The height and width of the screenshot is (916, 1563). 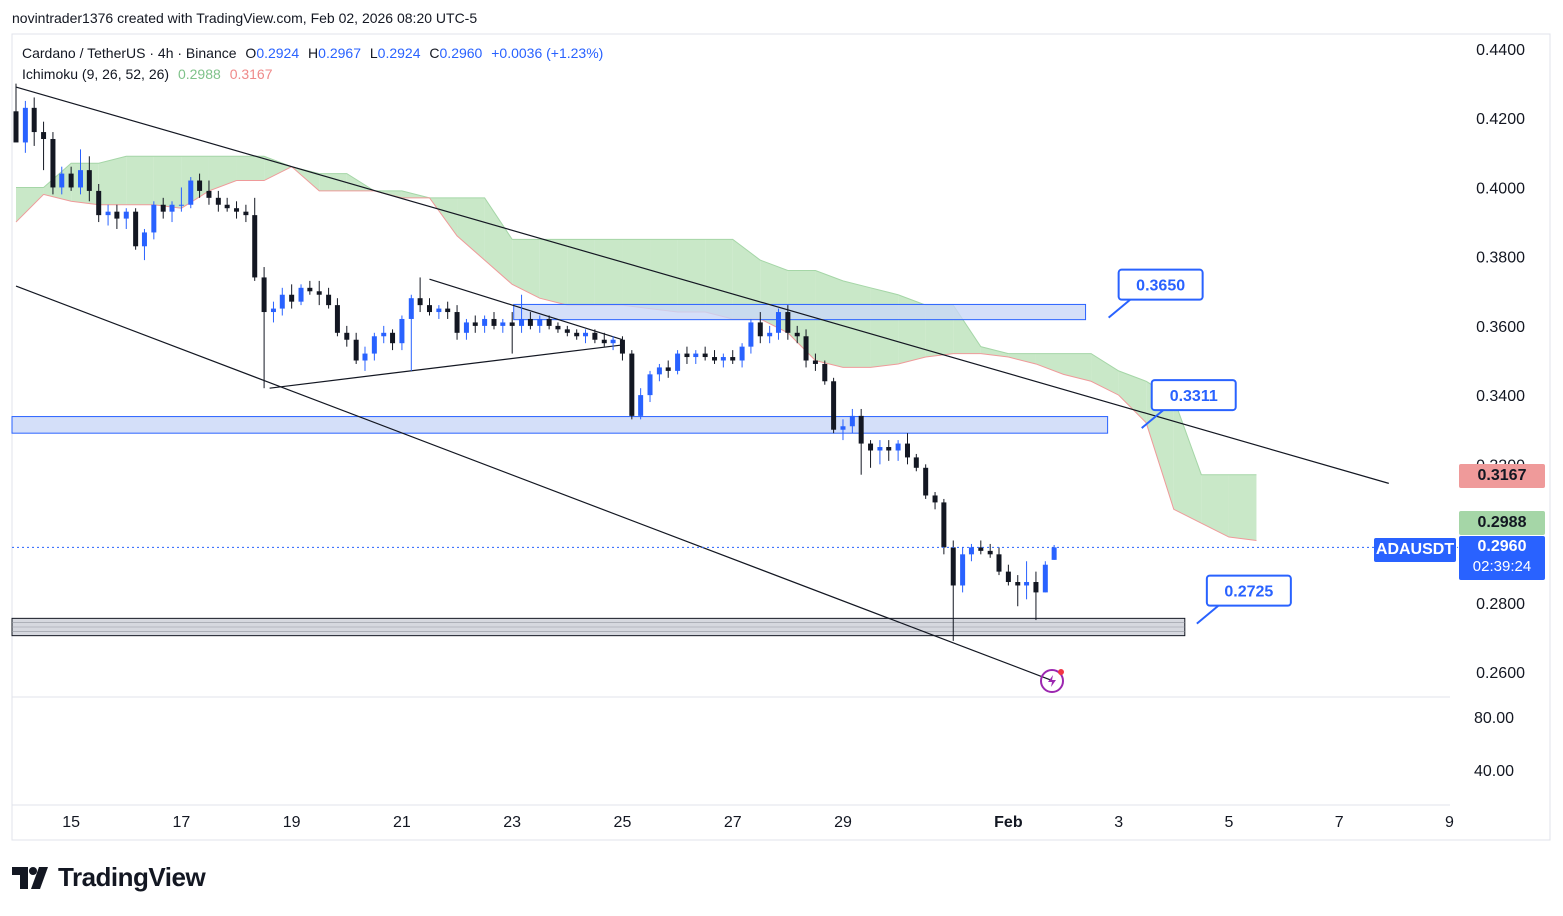 What do you see at coordinates (1052, 681) in the screenshot?
I see `alert-icon` at bounding box center [1052, 681].